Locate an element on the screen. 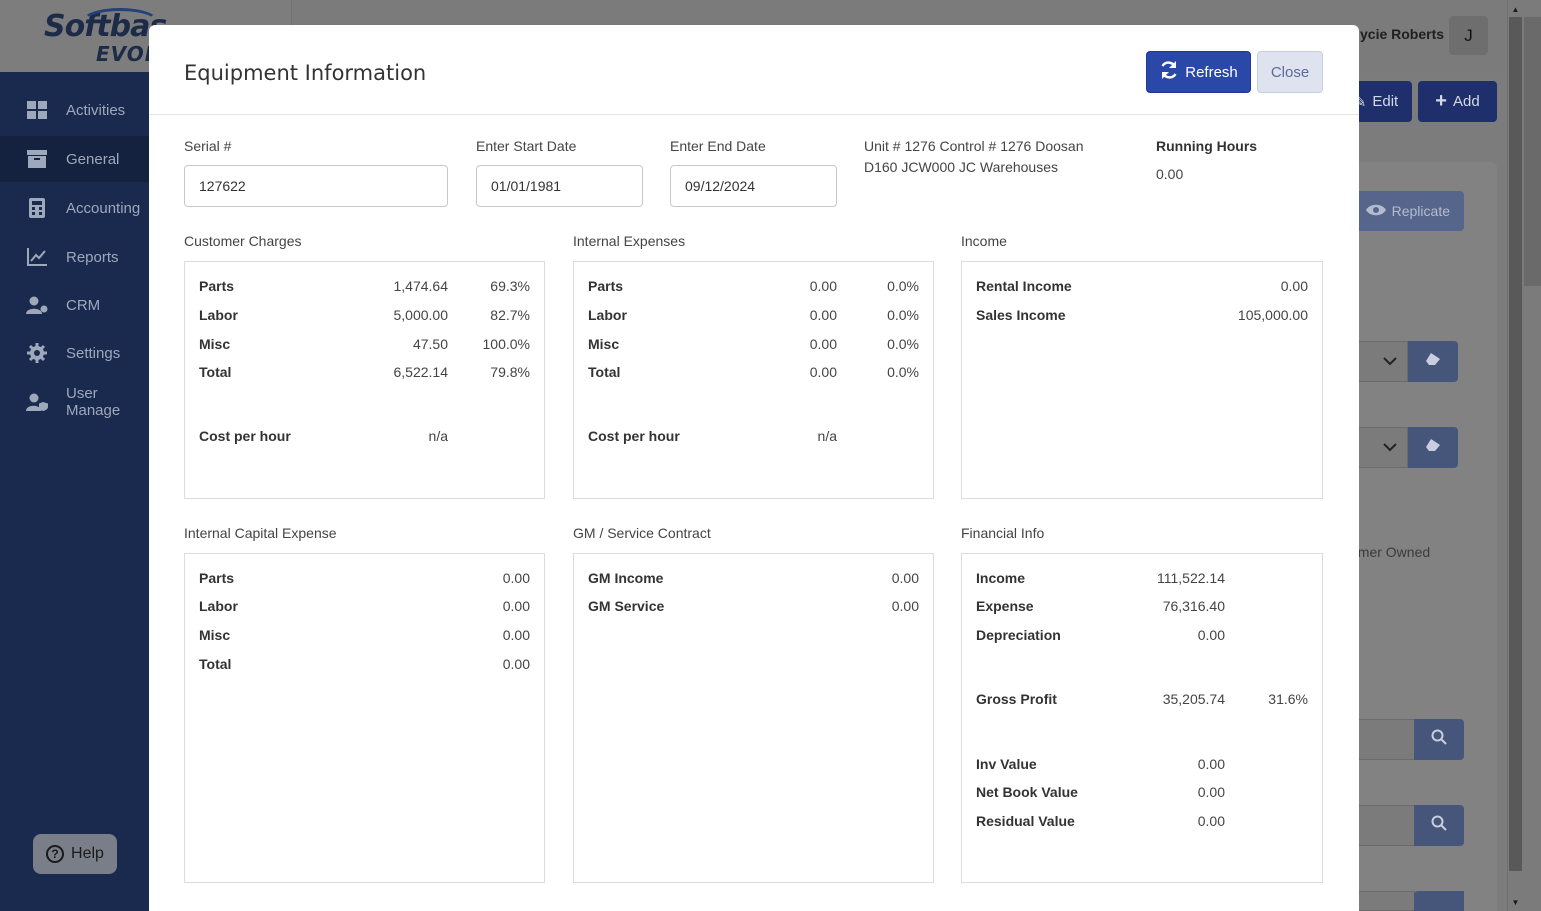 This screenshot has width=1541, height=911. sidebar-item-activities: Activities is located at coordinates (75, 110).